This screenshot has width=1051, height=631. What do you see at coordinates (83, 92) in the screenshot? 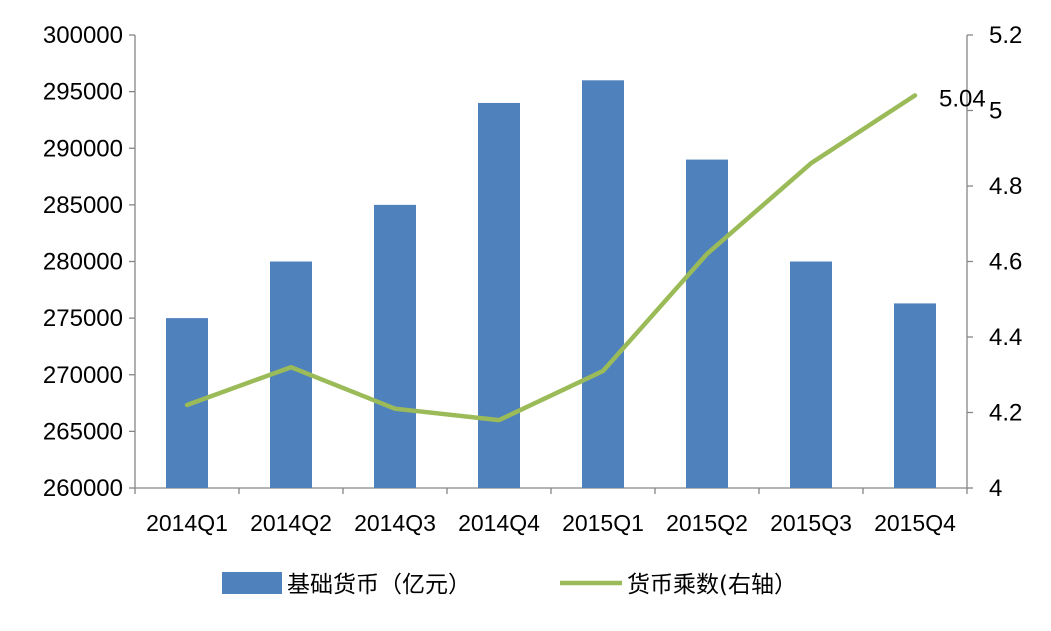
I see `left-axis-tick-label: 295000` at bounding box center [83, 92].